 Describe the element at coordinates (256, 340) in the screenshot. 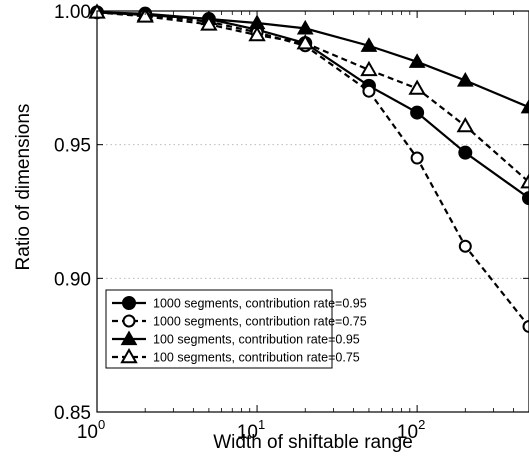

I see `legend-label: 100 segments, contribution rate=0.95` at that location.